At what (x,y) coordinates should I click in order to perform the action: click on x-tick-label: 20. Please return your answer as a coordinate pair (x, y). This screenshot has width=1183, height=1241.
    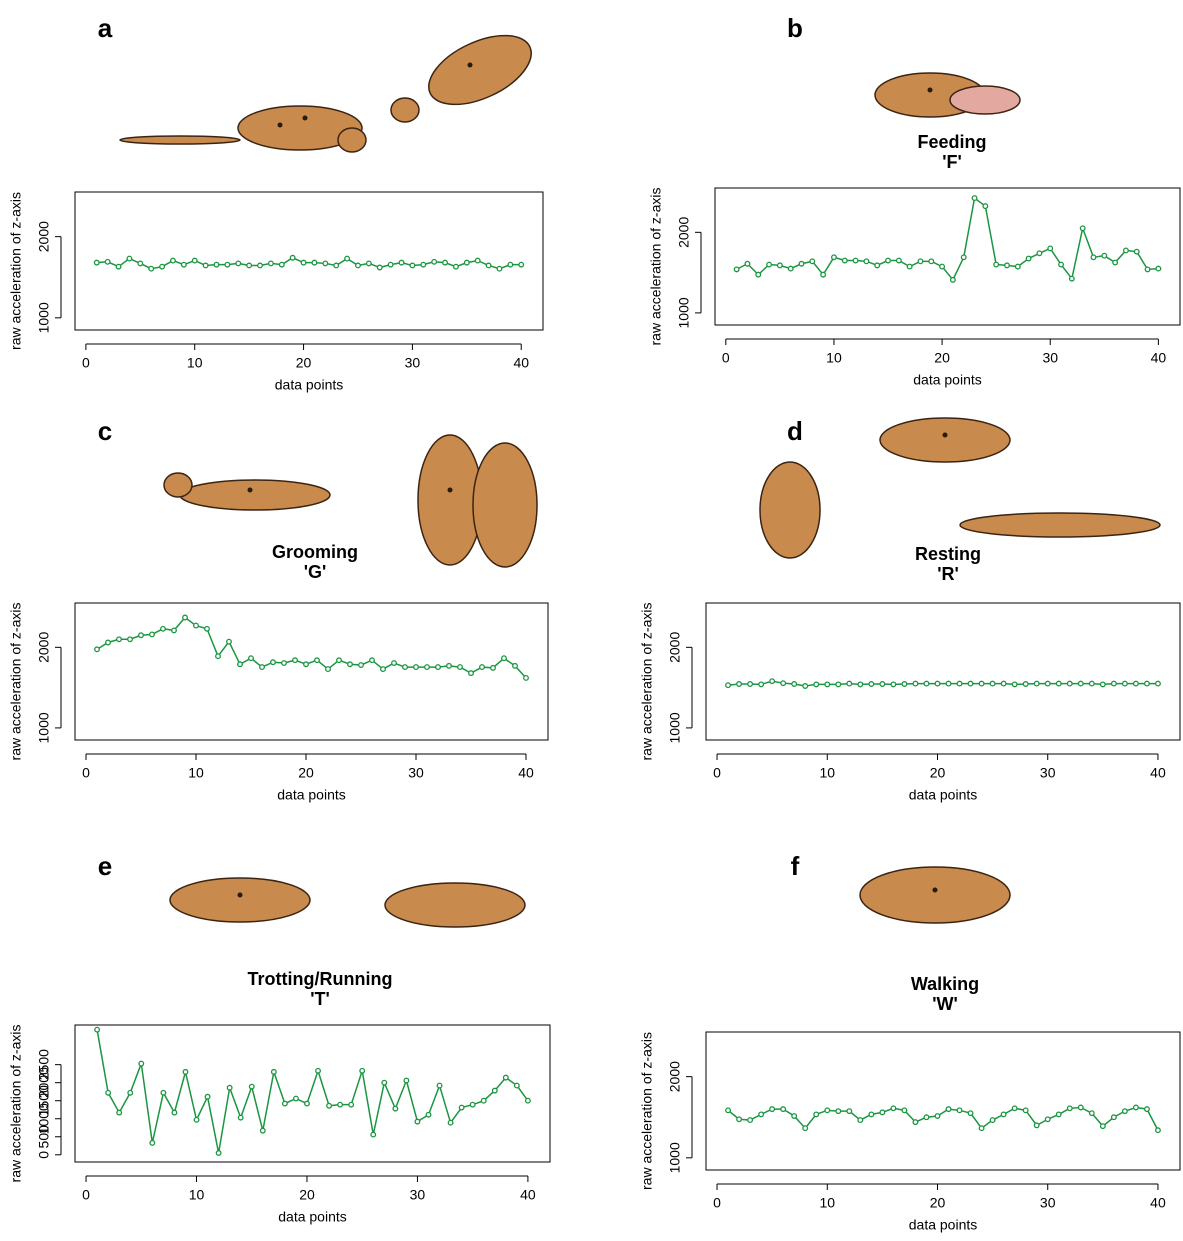
    Looking at the image, I should click on (938, 1203).